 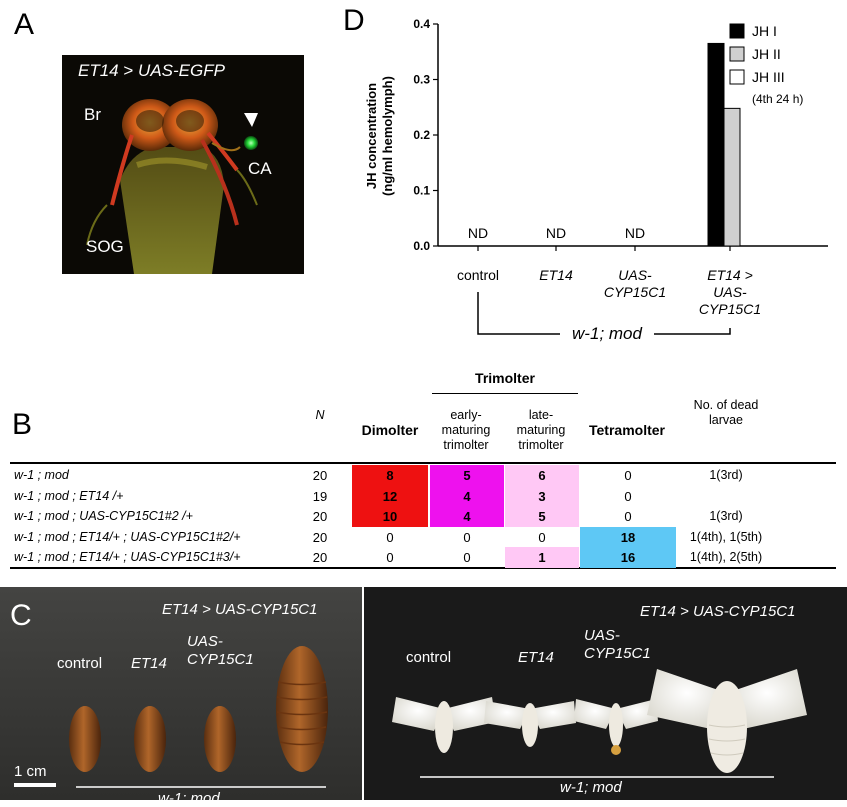 What do you see at coordinates (69, 495) in the screenshot?
I see `row-genotype: w-1 ; mod ; ET14 /+` at bounding box center [69, 495].